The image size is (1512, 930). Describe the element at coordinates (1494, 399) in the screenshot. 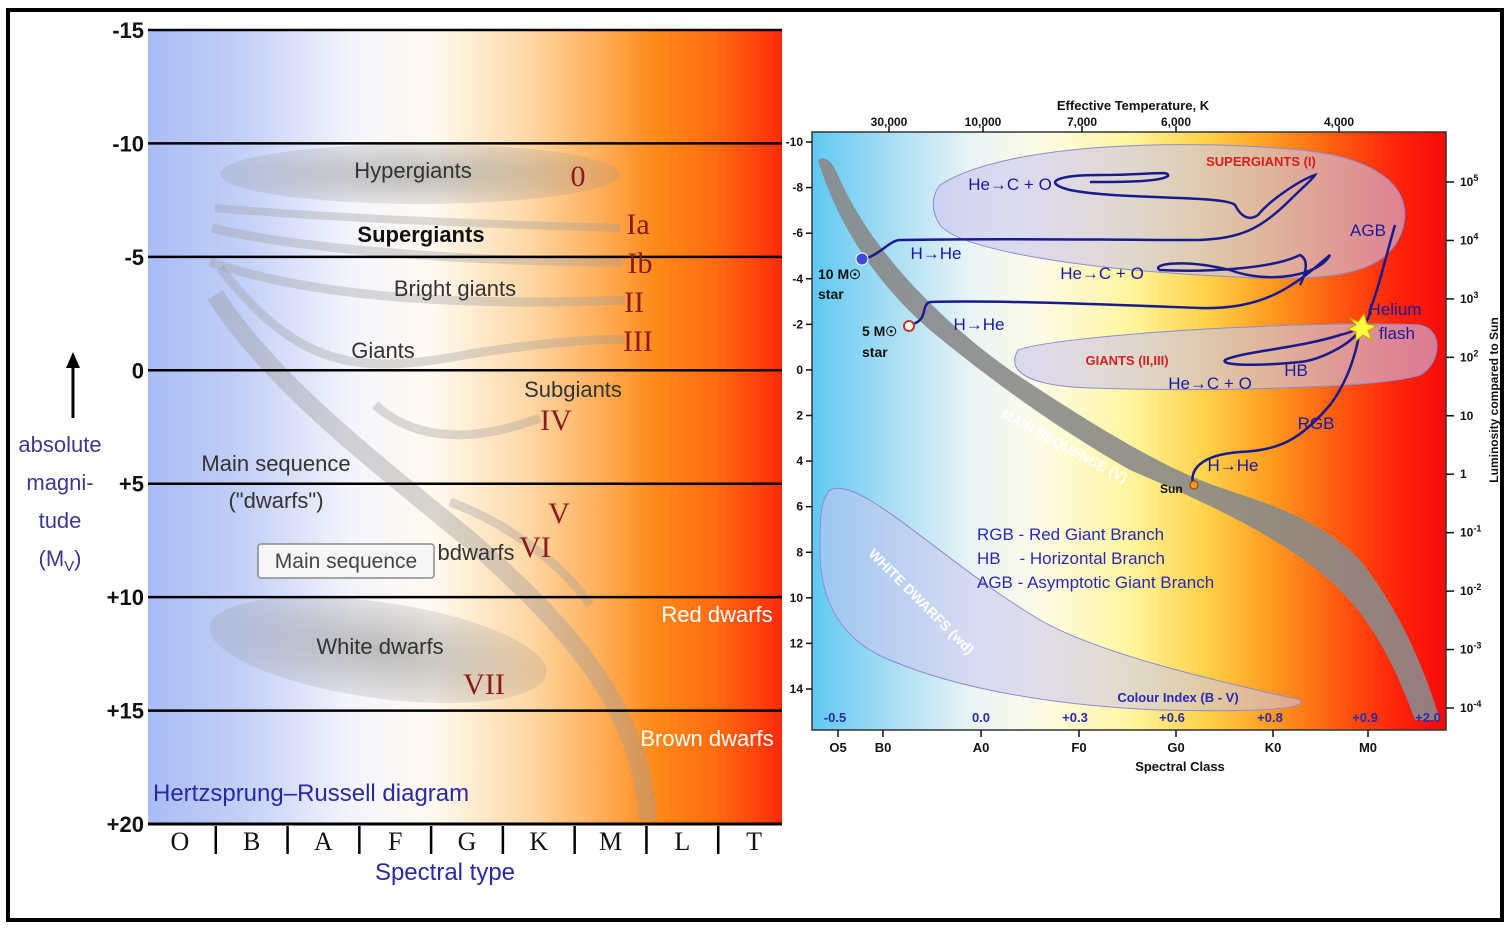

I see `luminosity-axis-label: Luminosity compared to Sun` at that location.